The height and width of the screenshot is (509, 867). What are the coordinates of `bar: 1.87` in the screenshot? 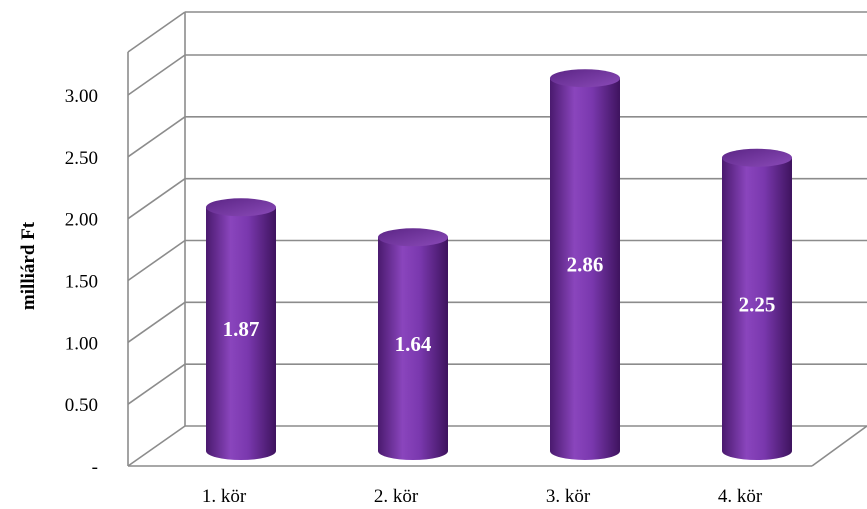 It's located at (241, 329).